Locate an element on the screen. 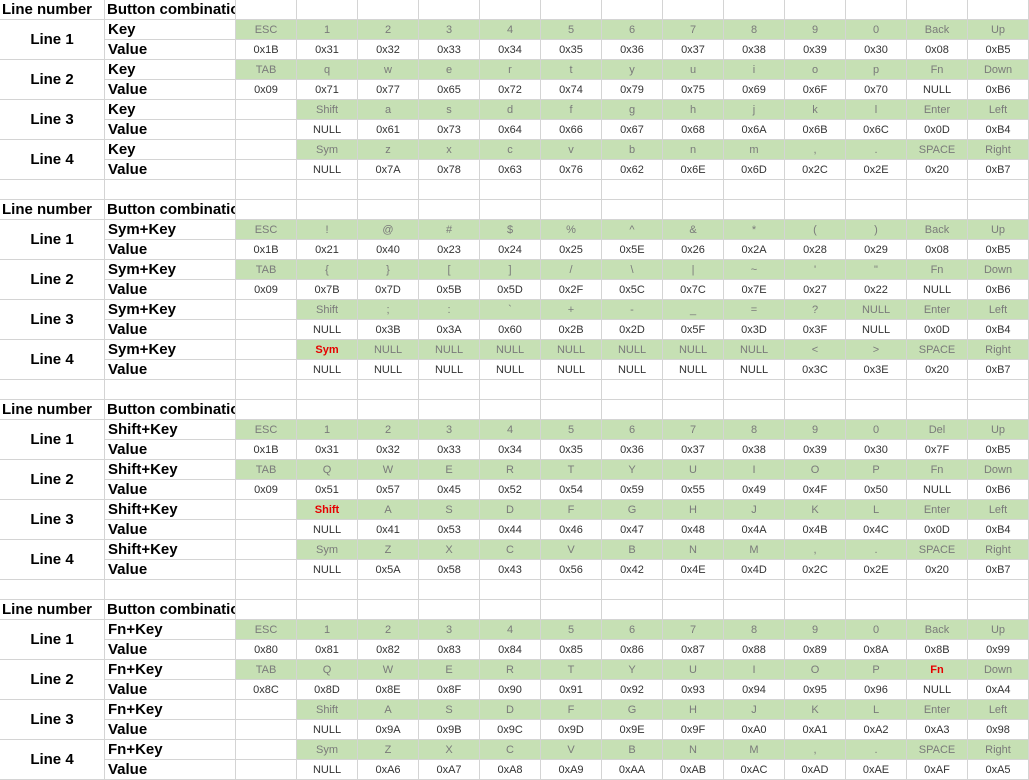  key-cell: C is located at coordinates (510, 550).